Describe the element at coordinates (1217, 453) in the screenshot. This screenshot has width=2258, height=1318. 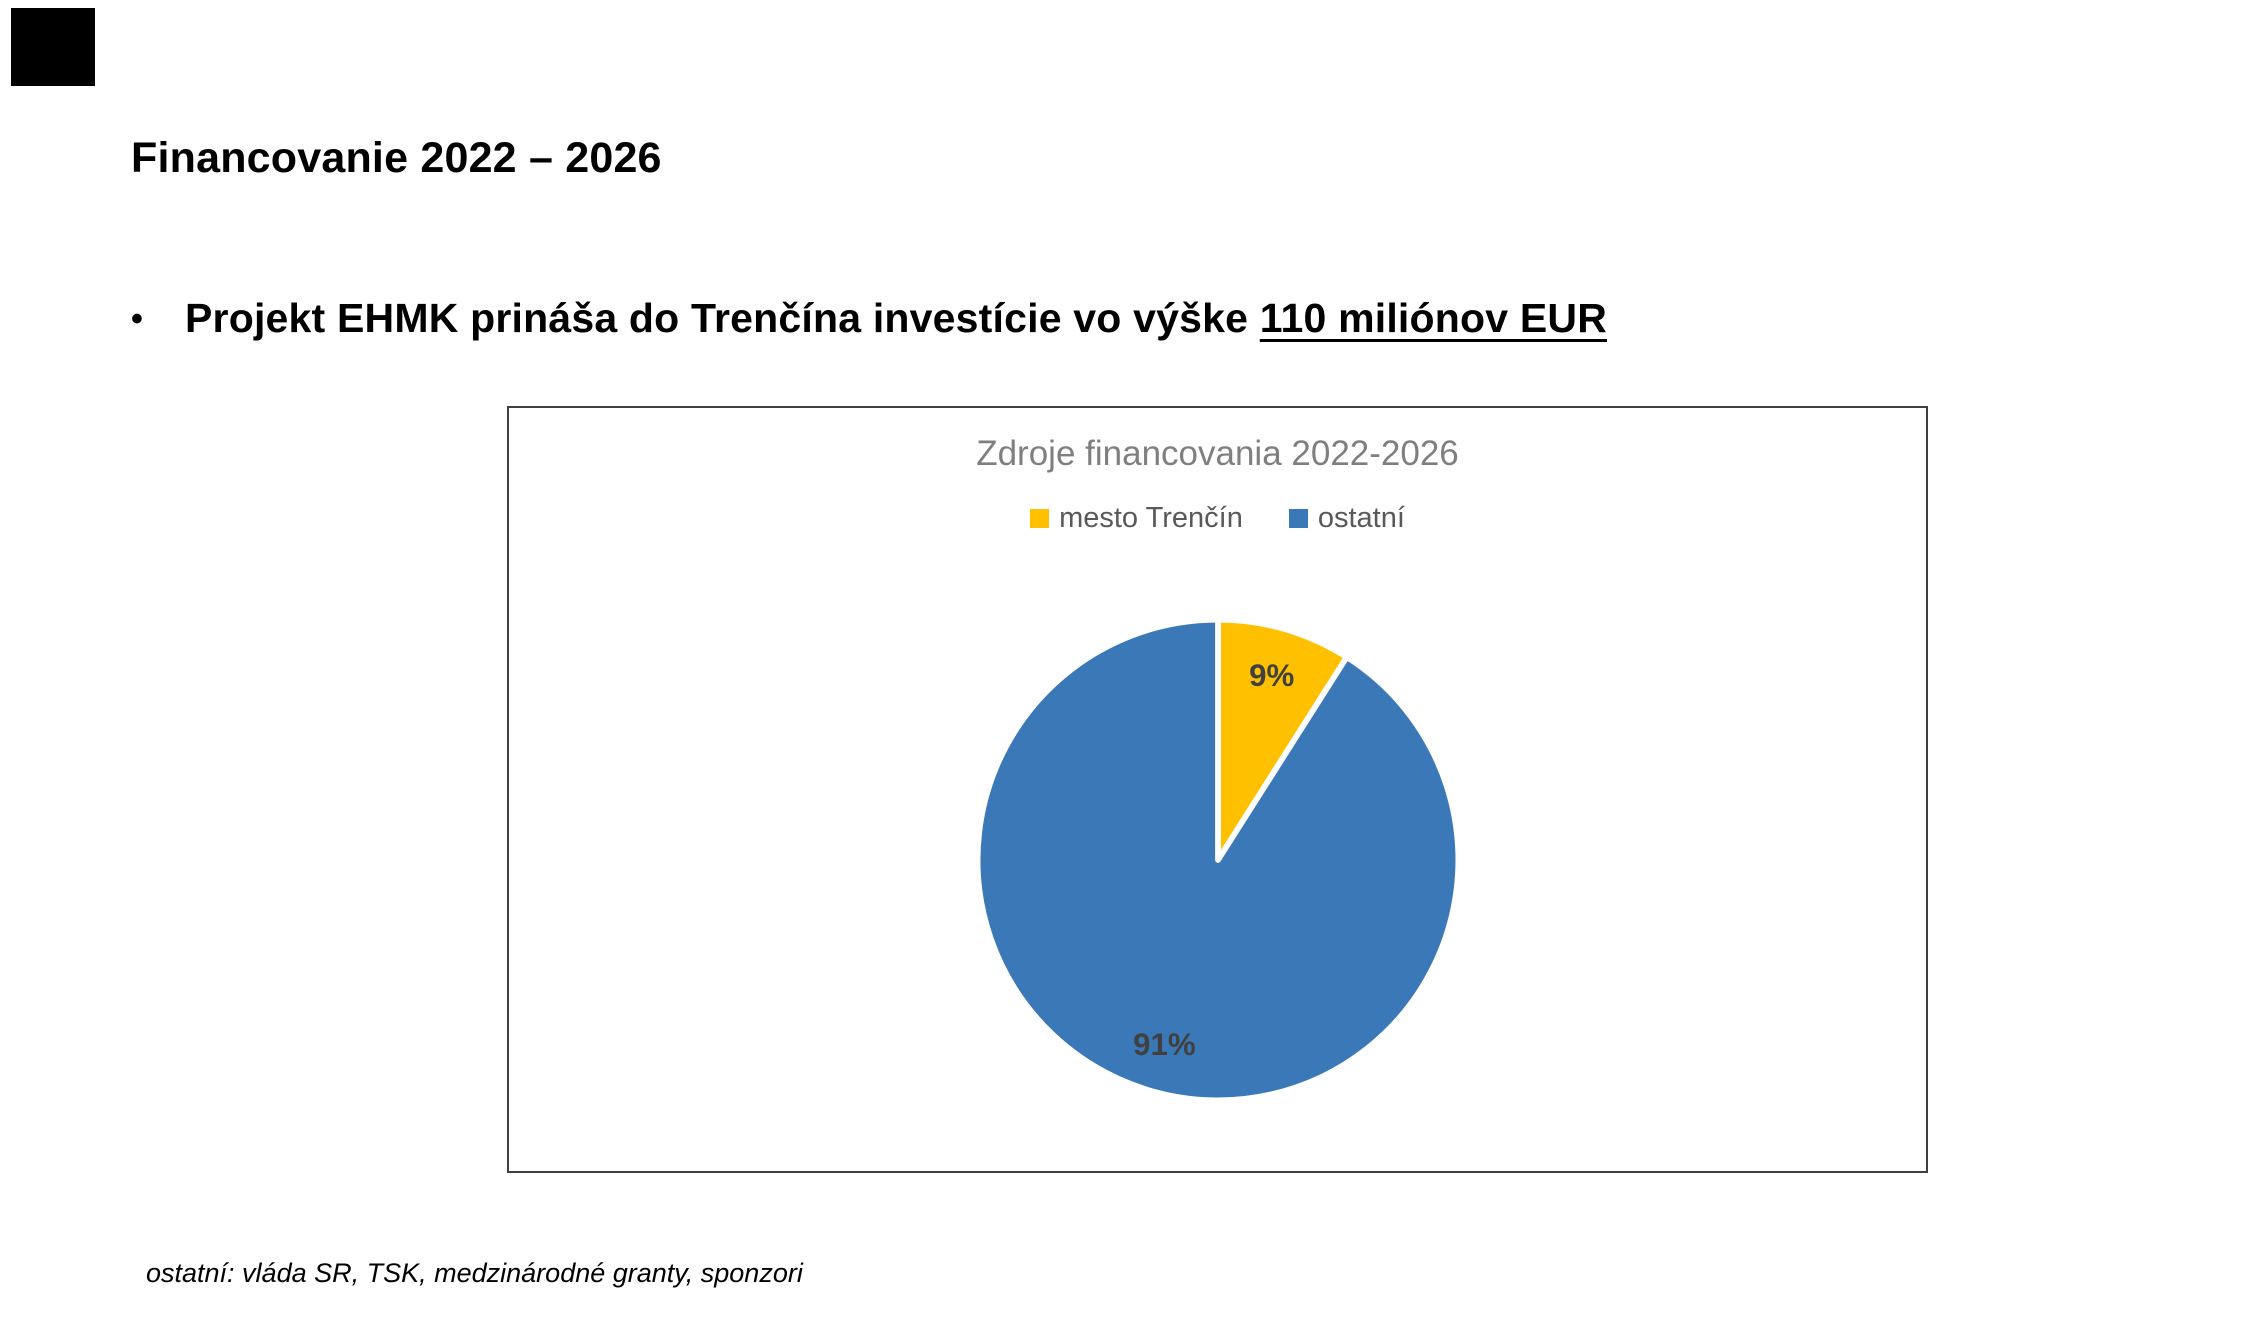
I see `chart-title: Zdroje financovania 2022-2026` at that location.